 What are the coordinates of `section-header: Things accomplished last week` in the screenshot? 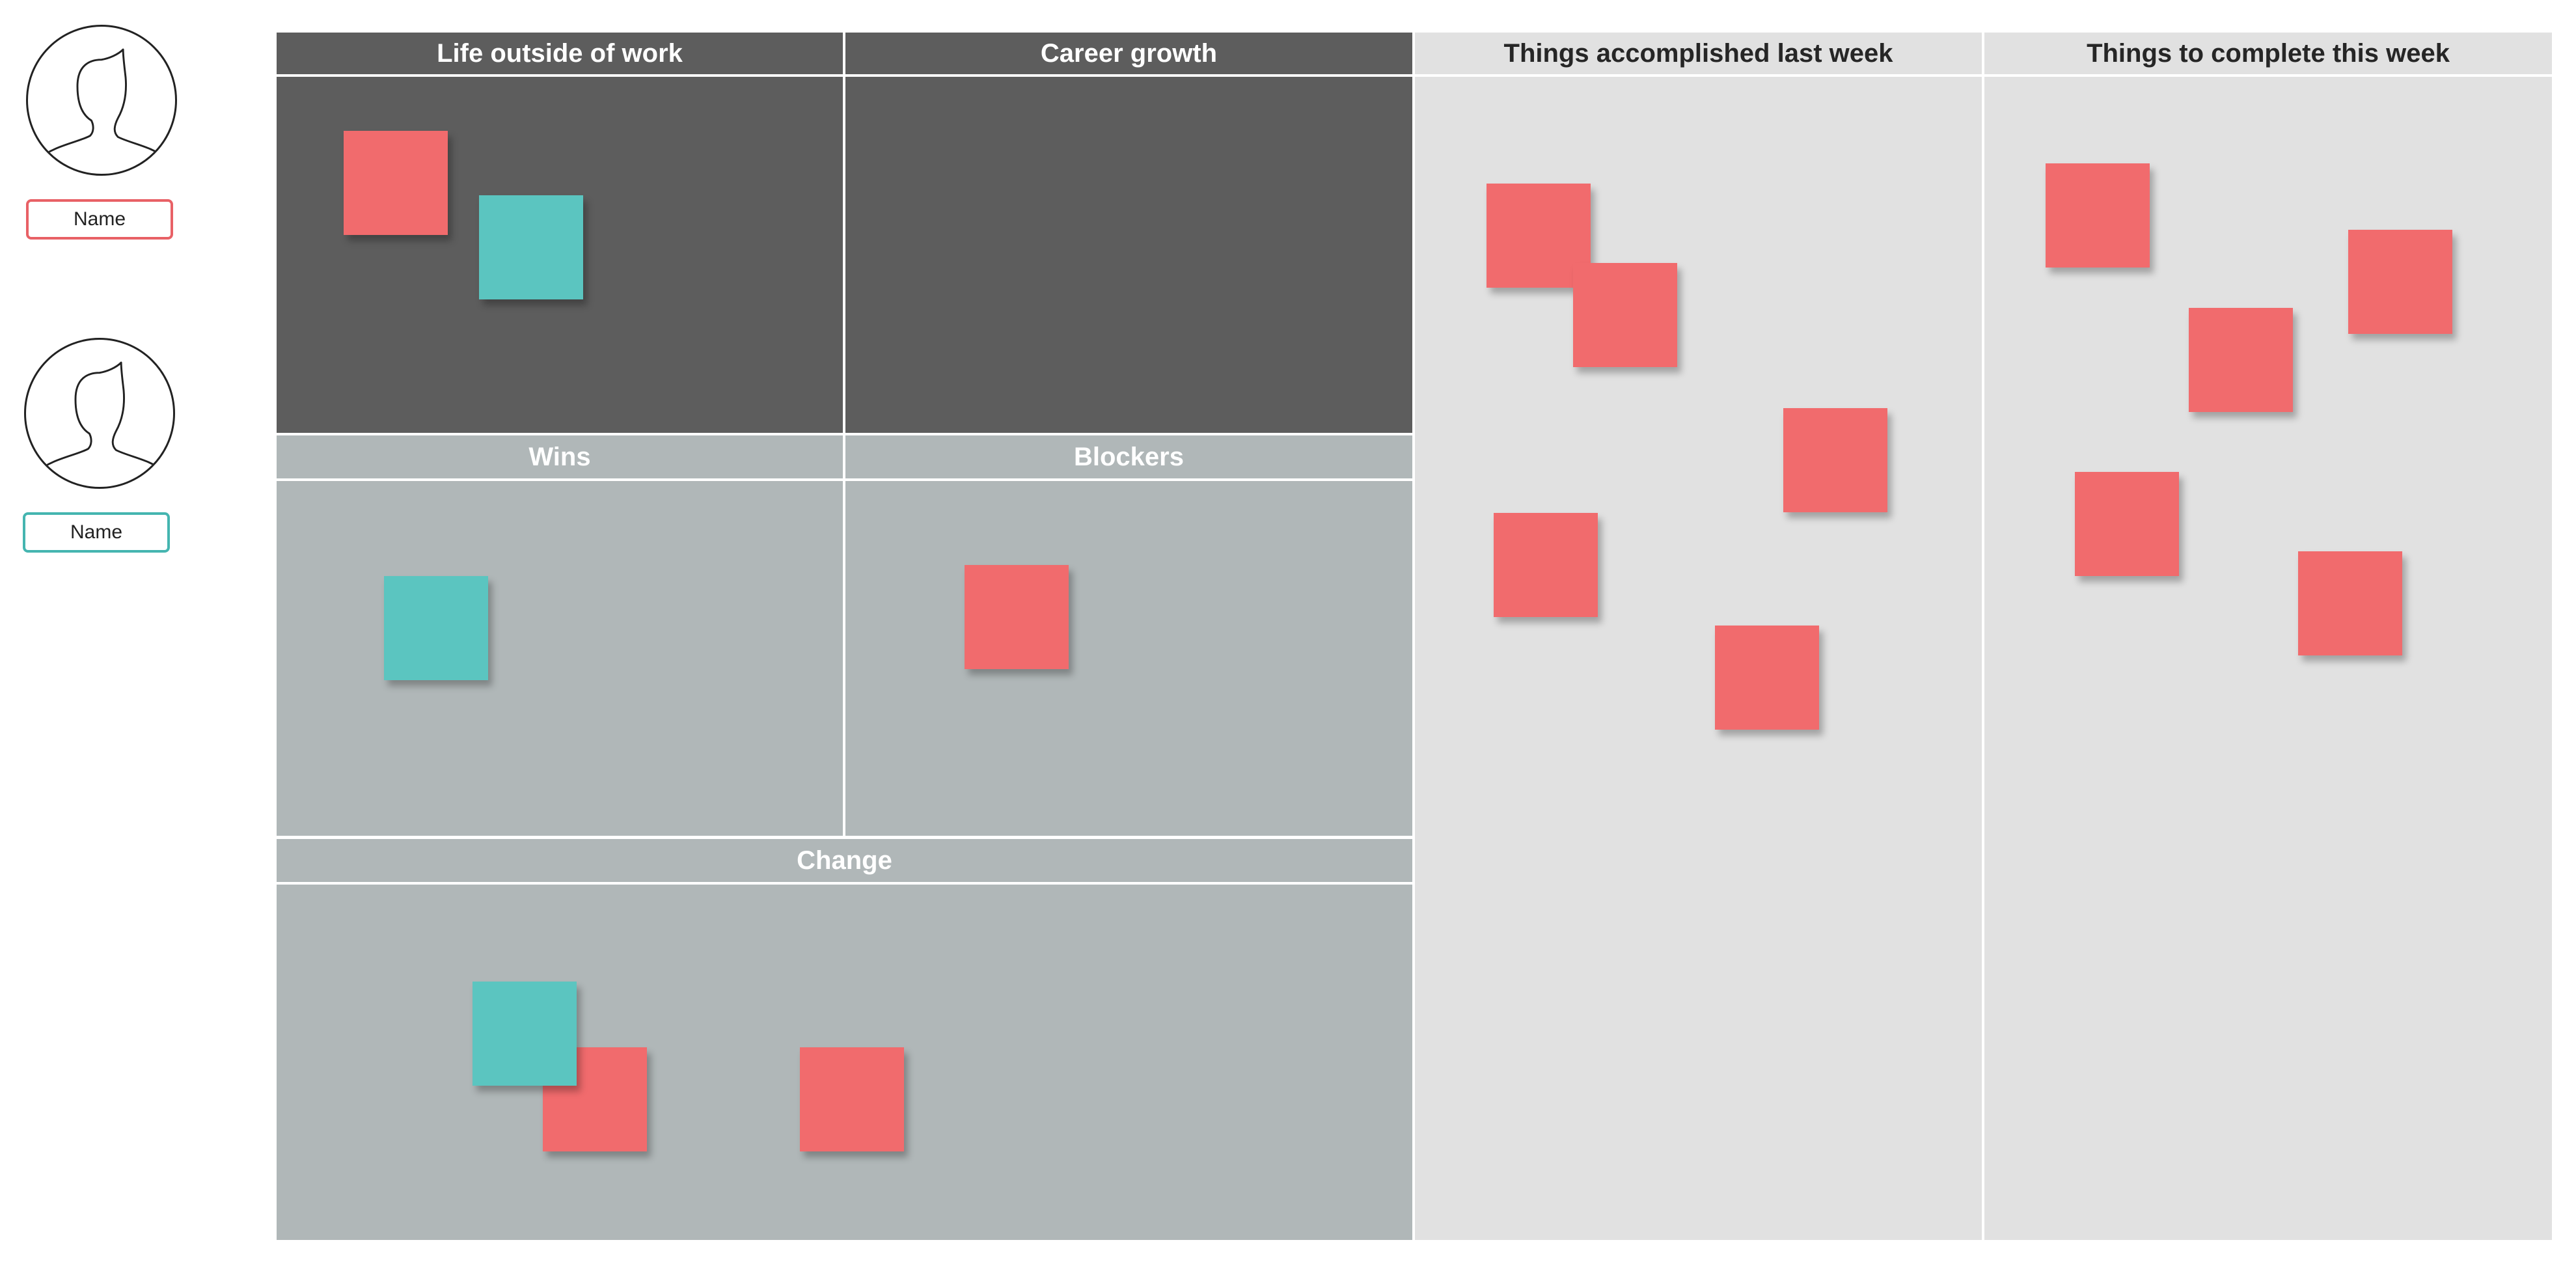 It's located at (1699, 55).